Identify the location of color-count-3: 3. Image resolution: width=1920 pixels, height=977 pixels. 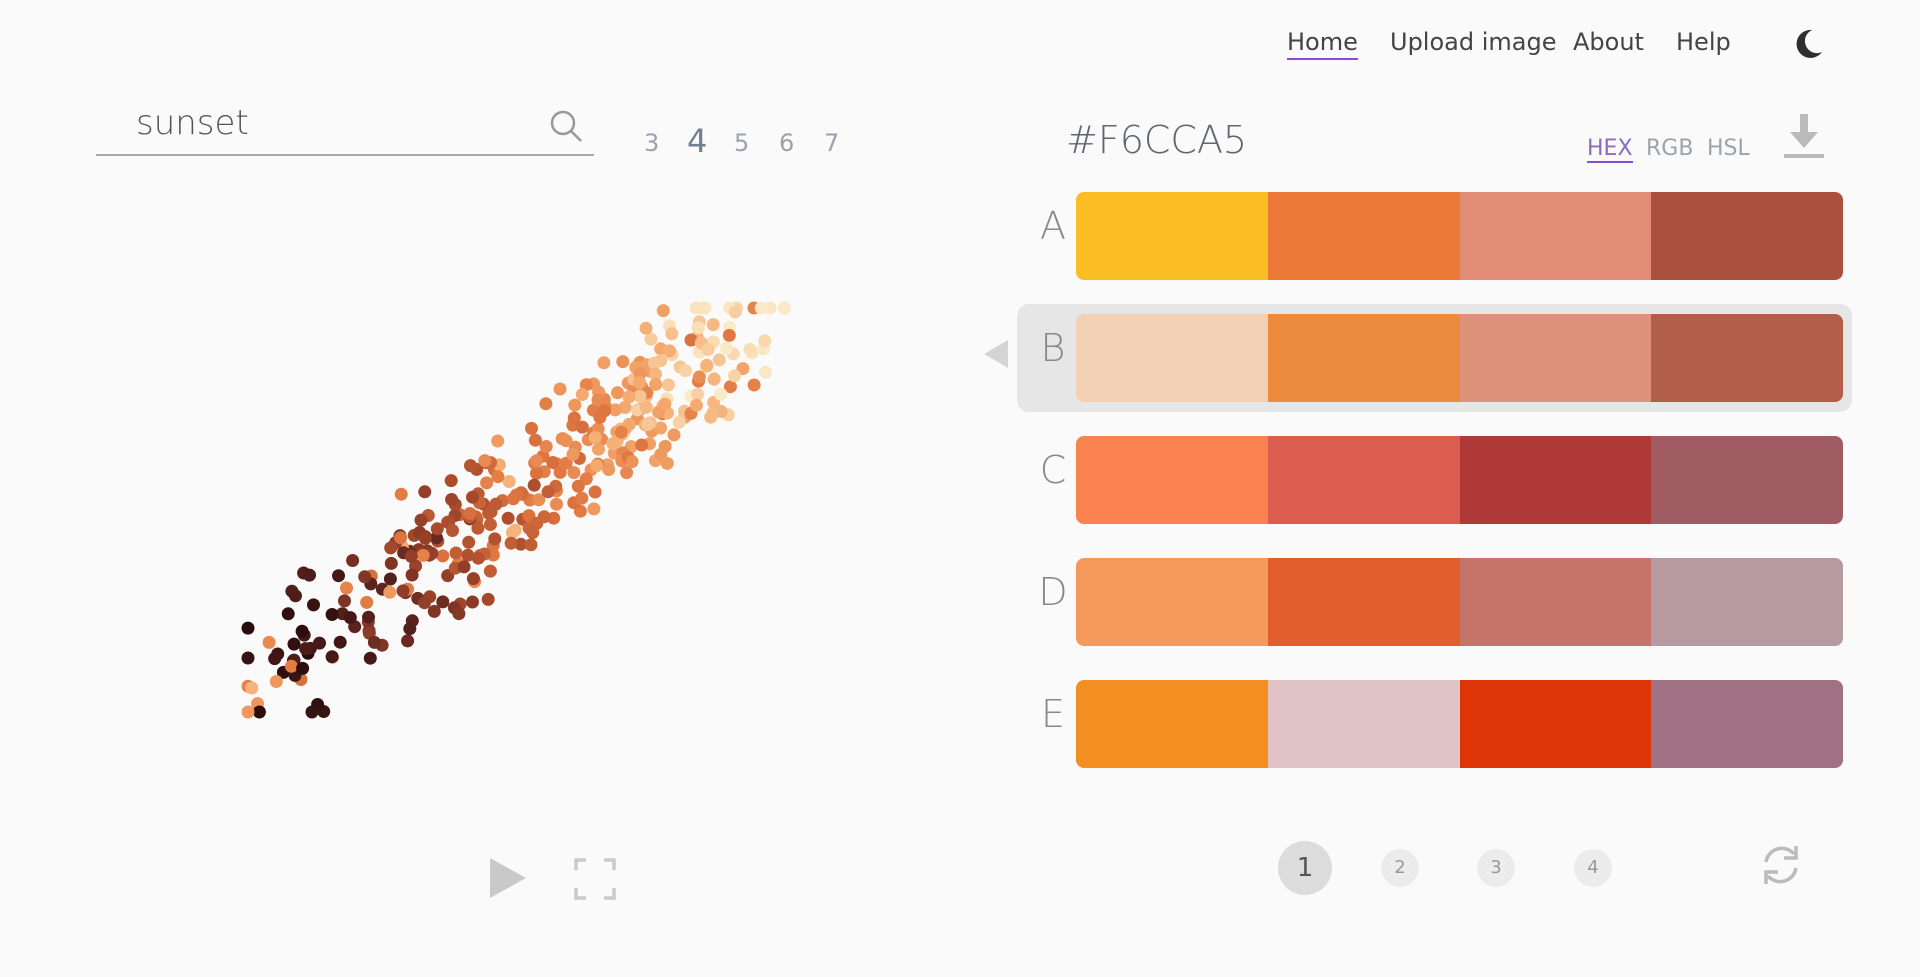
(652, 143).